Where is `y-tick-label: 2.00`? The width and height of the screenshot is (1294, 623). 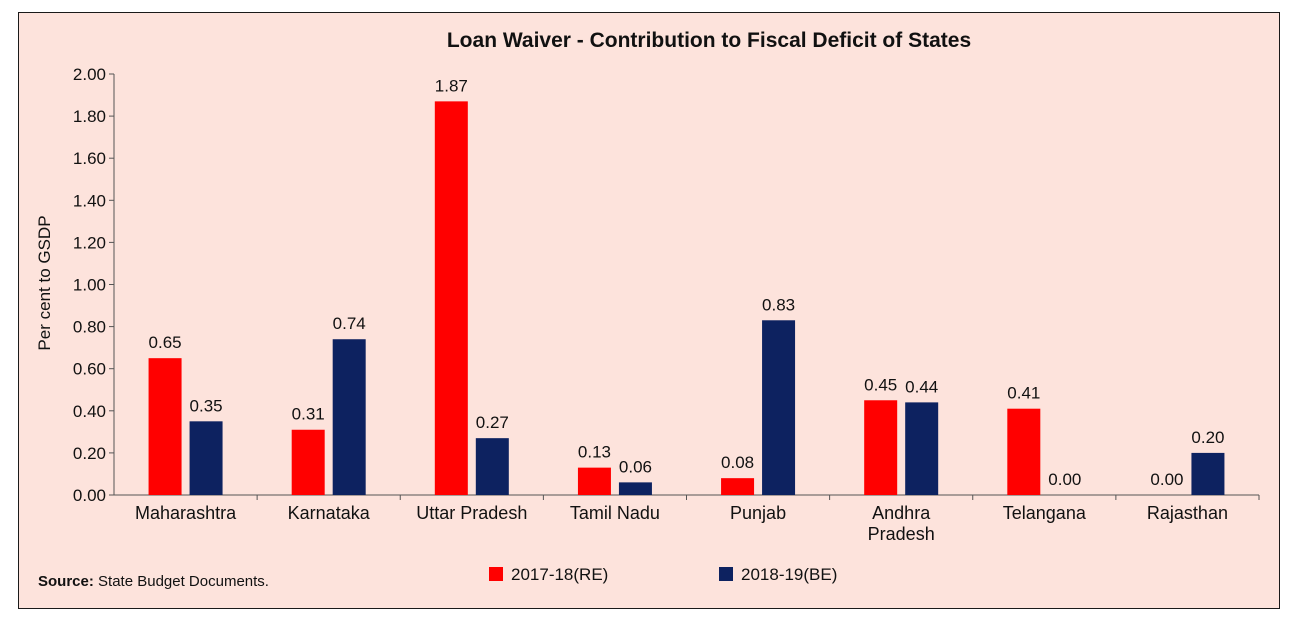
y-tick-label: 2.00 is located at coordinates (89, 74).